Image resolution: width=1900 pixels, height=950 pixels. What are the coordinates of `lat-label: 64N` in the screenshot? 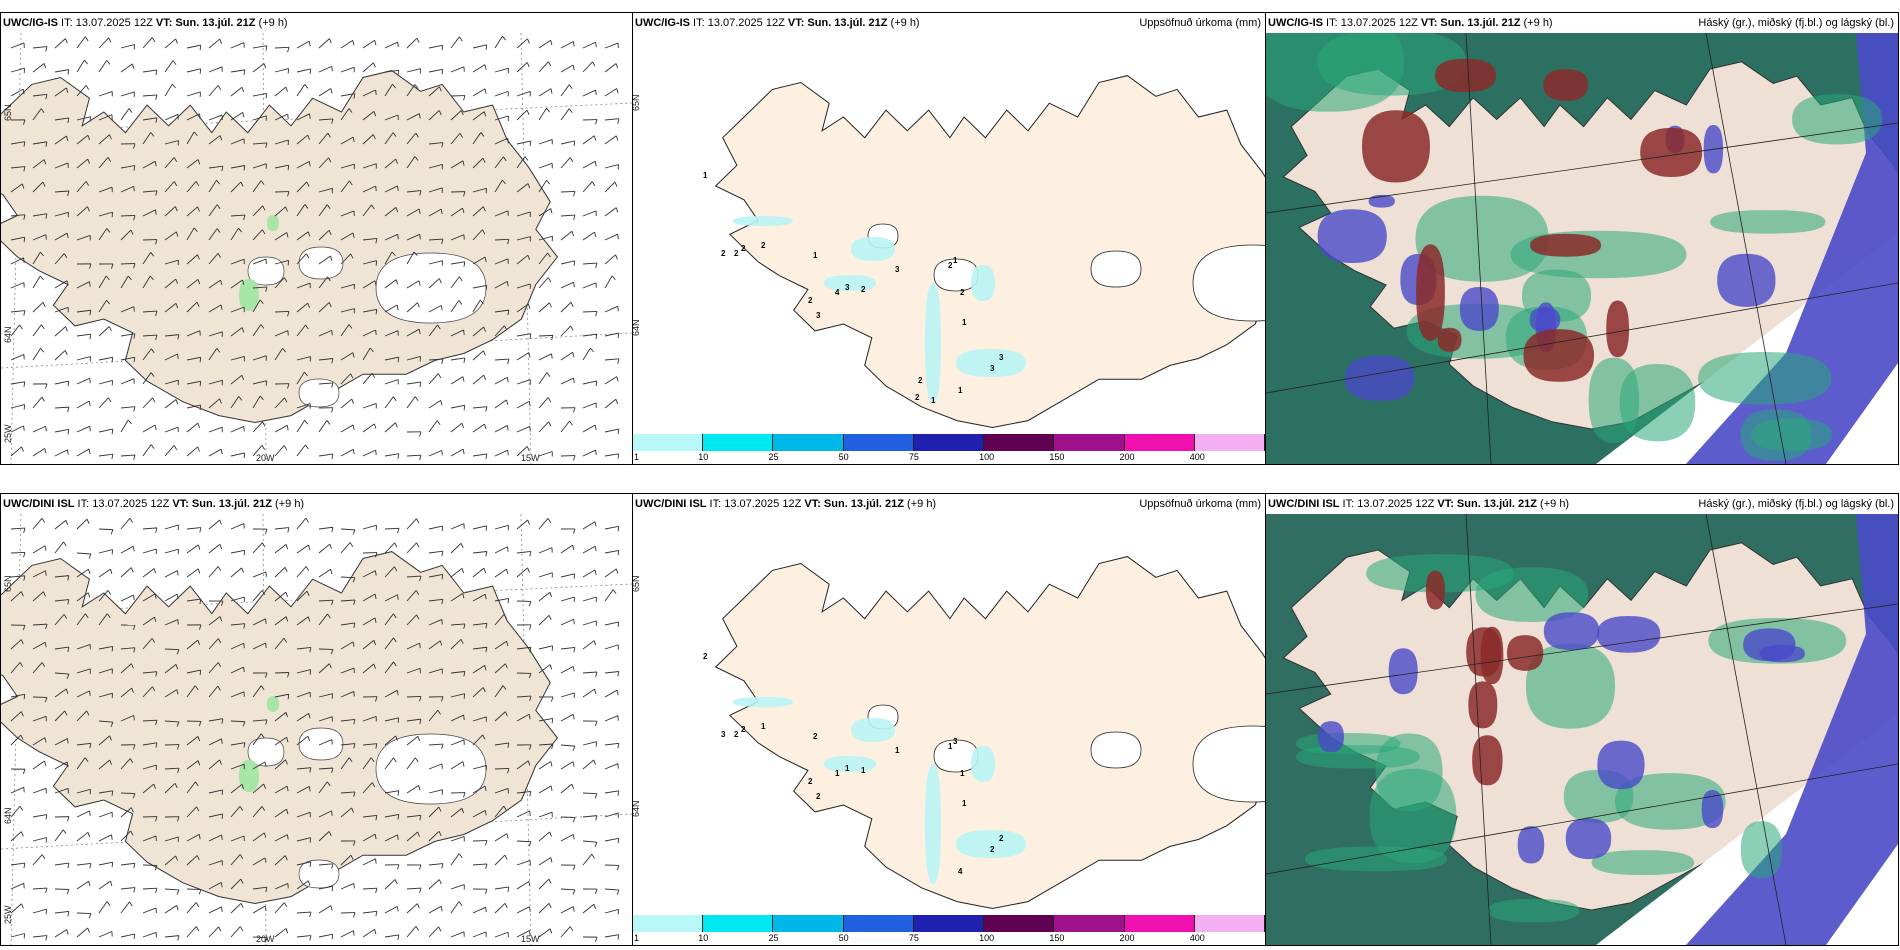 It's located at (8, 815).